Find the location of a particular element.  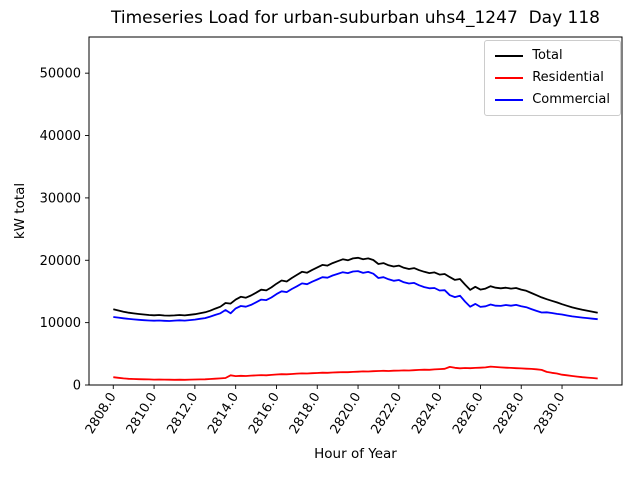

x-tick-label: 2818.0 is located at coordinates (305, 413).